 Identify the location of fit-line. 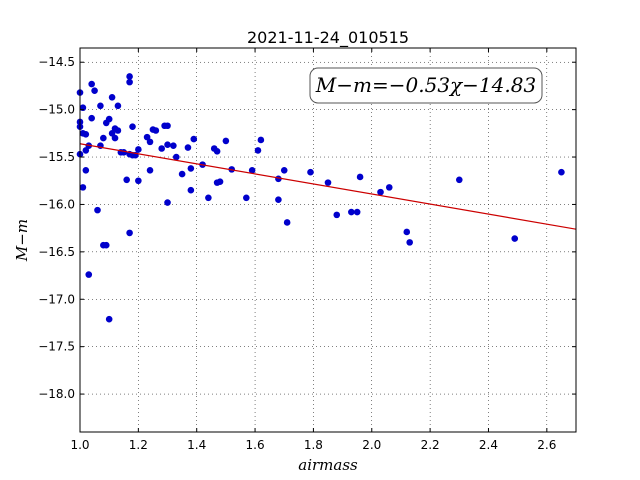
(328, 186).